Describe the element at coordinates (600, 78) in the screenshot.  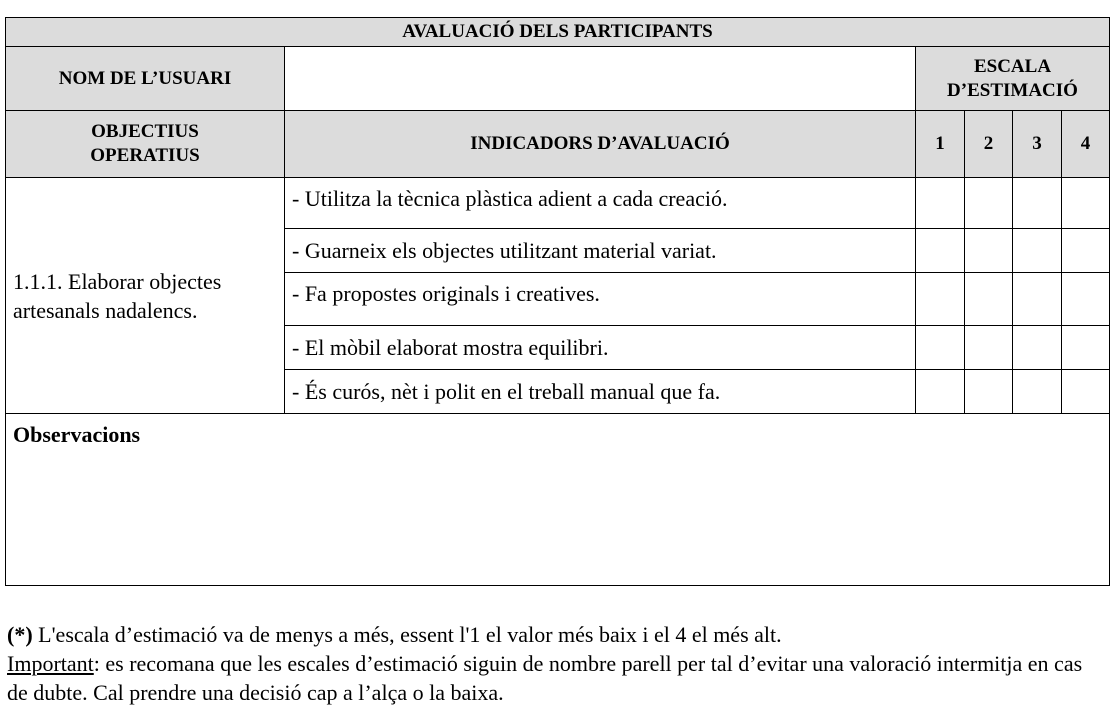
I see `user-name-field` at that location.